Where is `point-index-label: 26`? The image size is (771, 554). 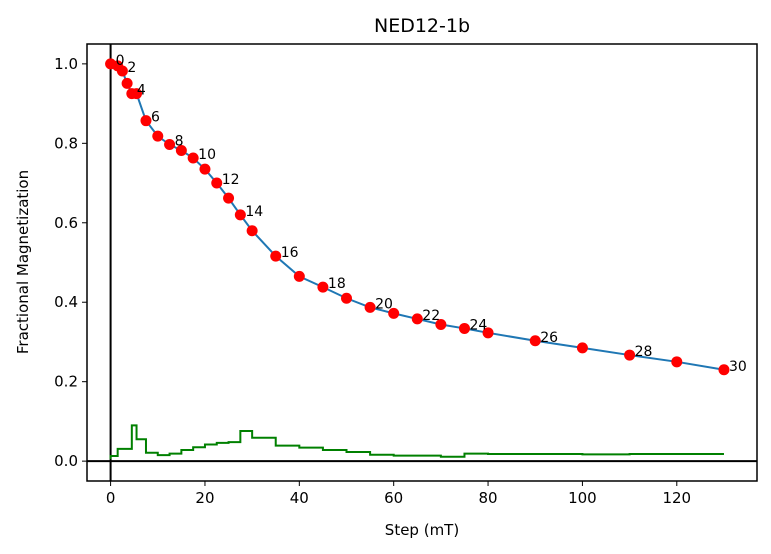 point-index-label: 26 is located at coordinates (549, 338).